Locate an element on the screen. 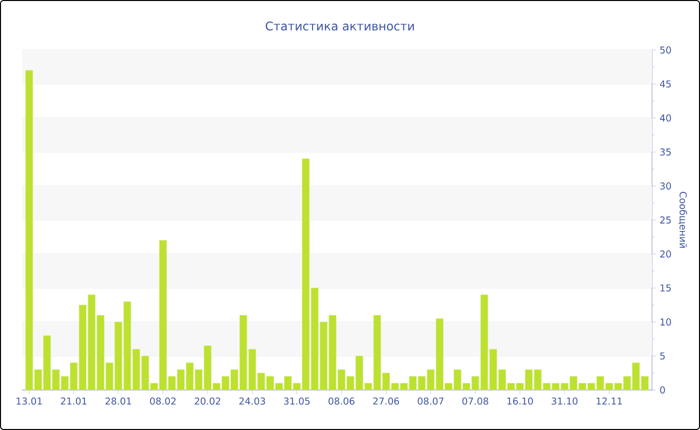  x-tick-label: 24.03 is located at coordinates (252, 401).